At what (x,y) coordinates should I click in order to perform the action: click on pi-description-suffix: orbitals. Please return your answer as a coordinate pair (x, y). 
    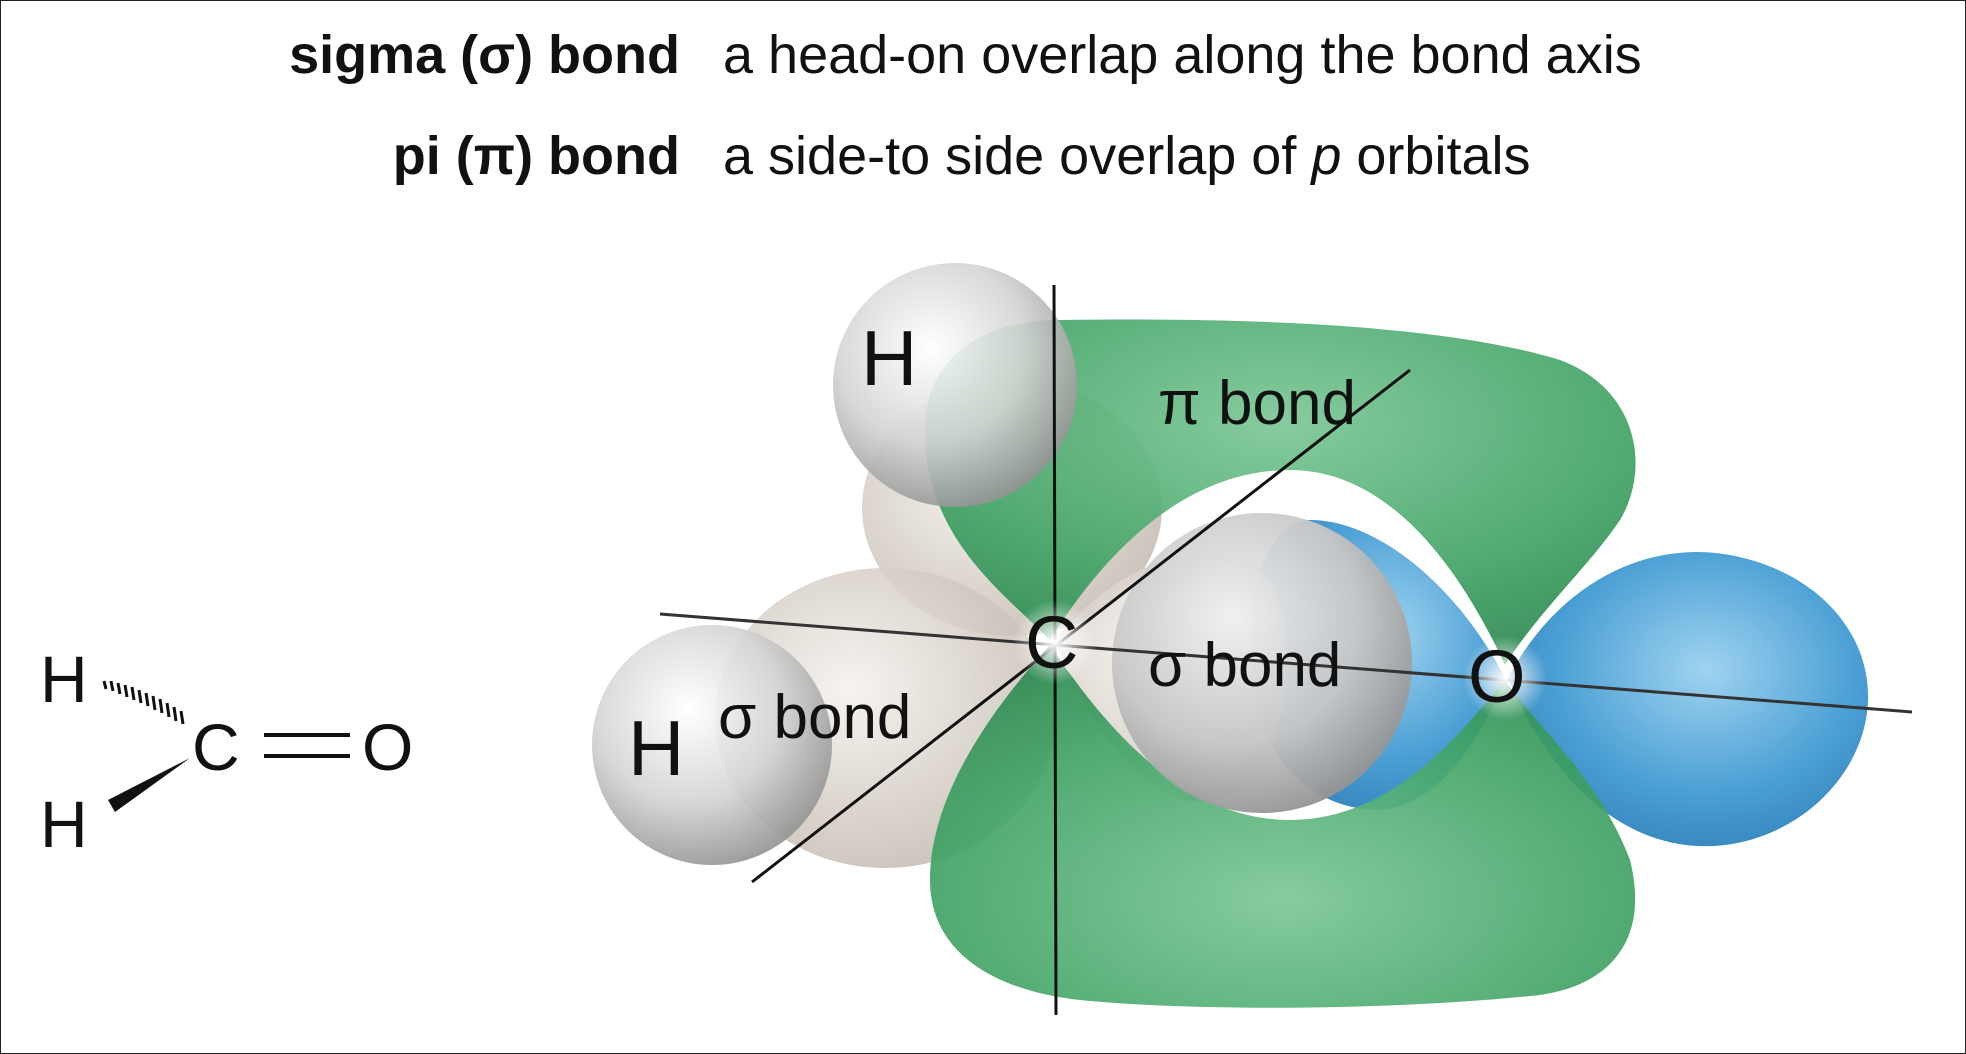
    Looking at the image, I should click on (1436, 156).